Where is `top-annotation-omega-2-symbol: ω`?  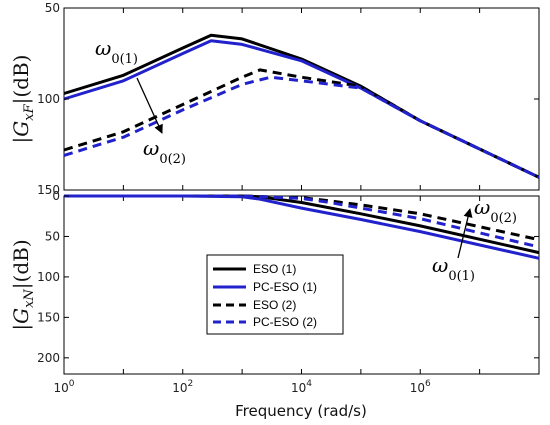 top-annotation-omega-2-symbol: ω is located at coordinates (151, 148).